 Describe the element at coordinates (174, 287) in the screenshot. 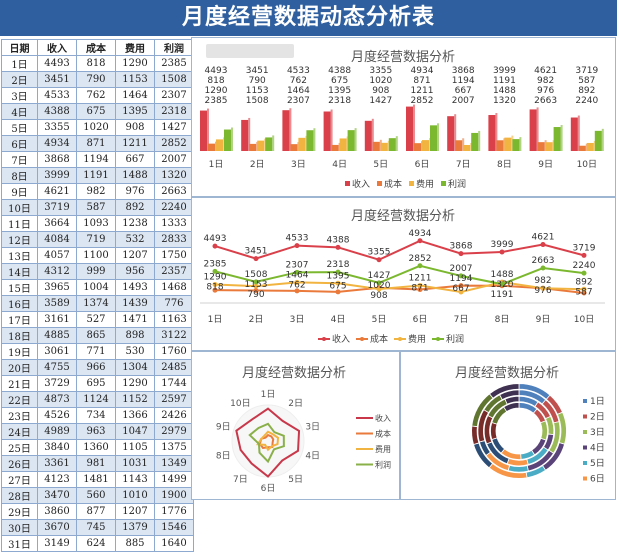

I see `table-cell: 1468` at that location.